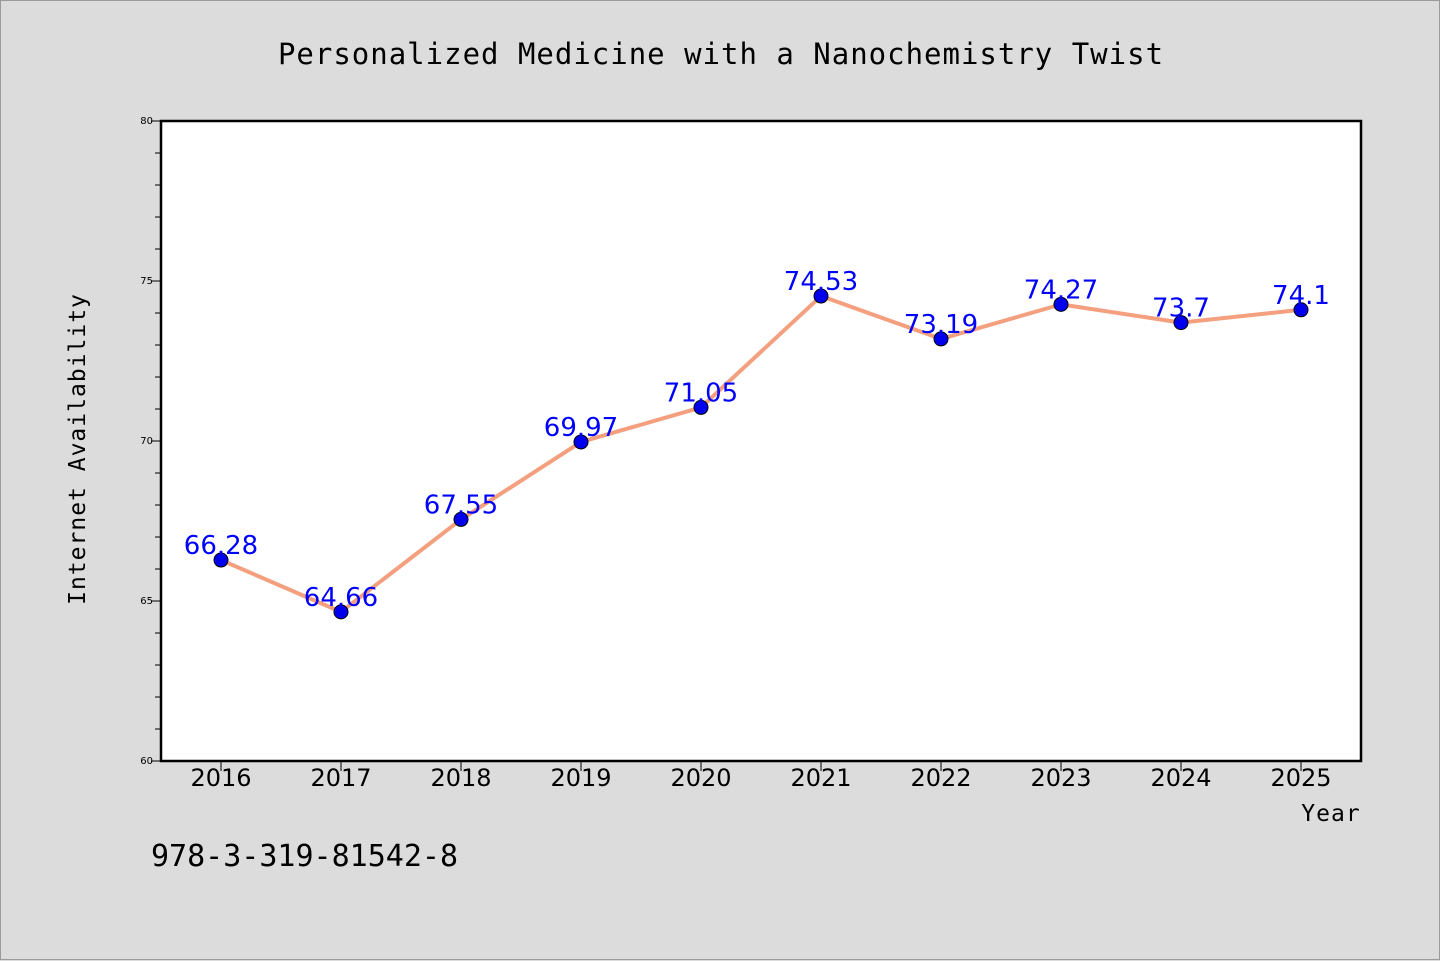  Describe the element at coordinates (820, 778) in the screenshot. I see `x-tick-label: 2021` at that location.